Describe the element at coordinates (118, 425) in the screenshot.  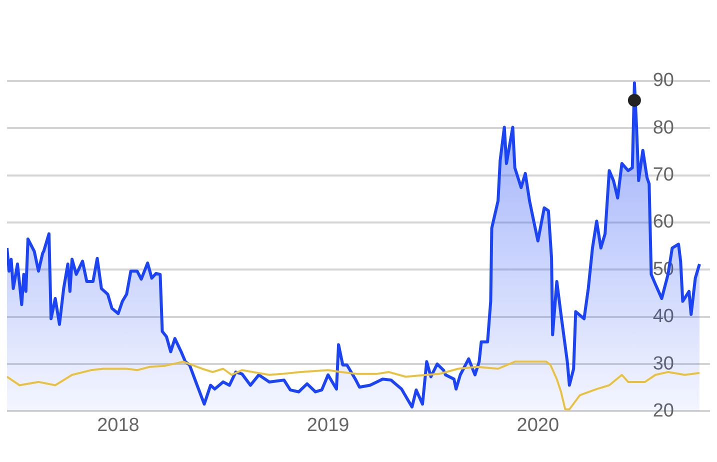
I see `x-tick-label: 2018` at that location.